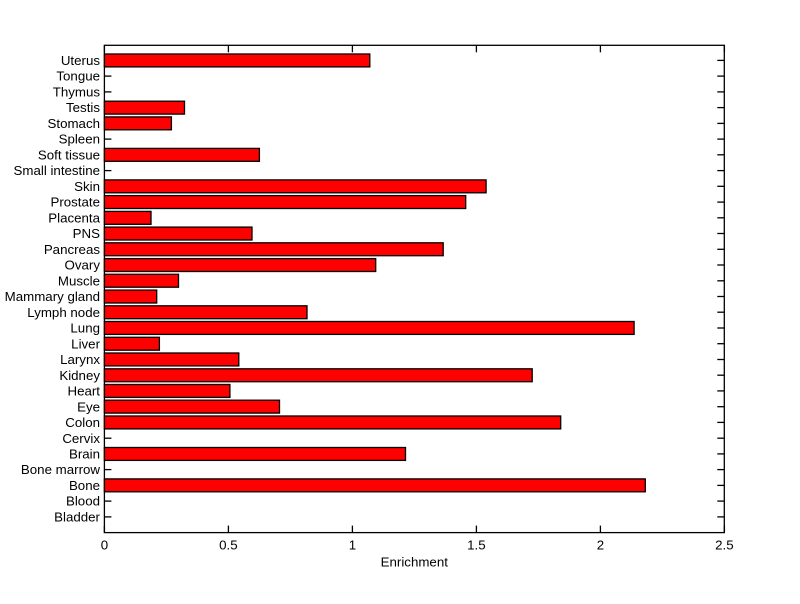 This screenshot has width=800, height=604. I want to click on svg-text: Skin, so click(87, 186).